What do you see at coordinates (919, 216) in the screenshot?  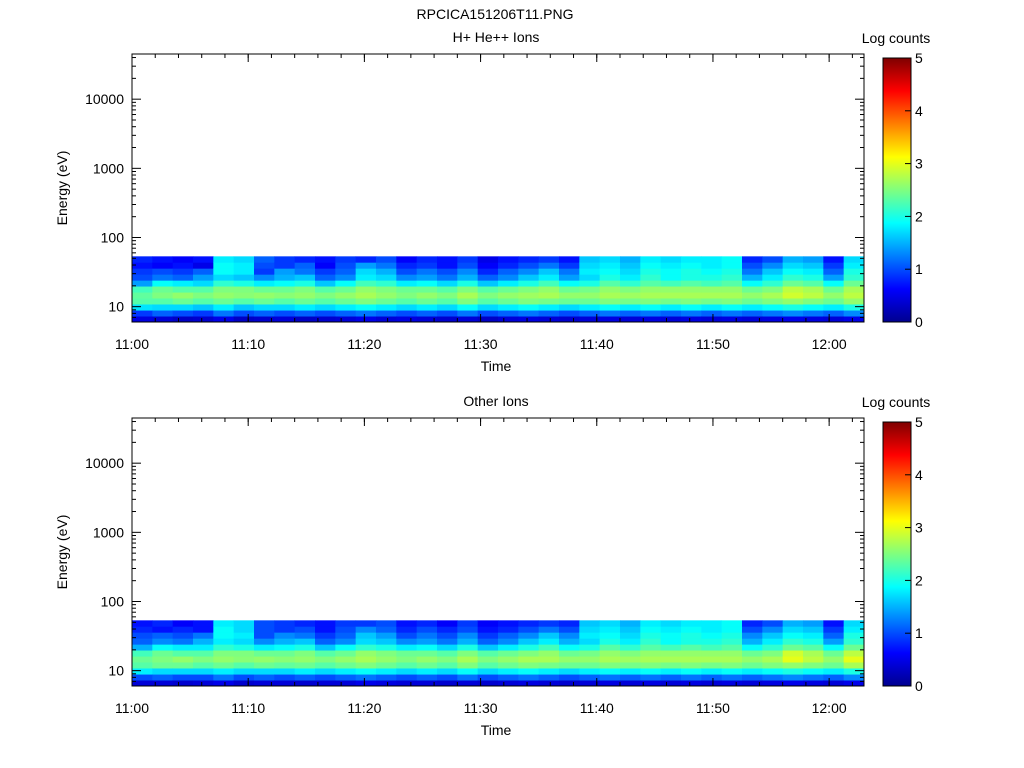 I see `colorbar-tick-label: 2` at bounding box center [919, 216].